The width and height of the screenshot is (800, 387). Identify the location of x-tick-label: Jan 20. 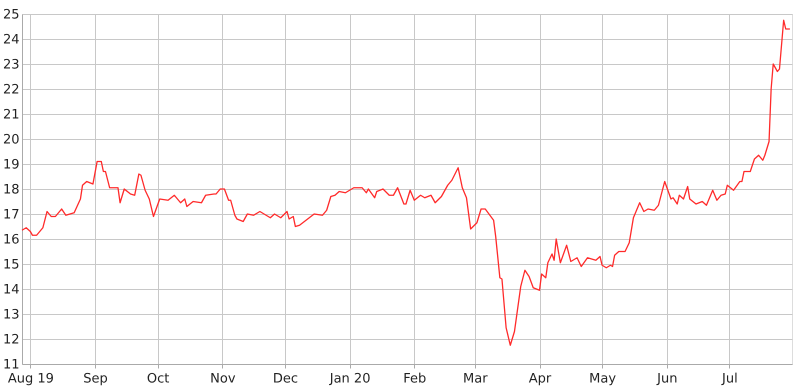
(349, 379).